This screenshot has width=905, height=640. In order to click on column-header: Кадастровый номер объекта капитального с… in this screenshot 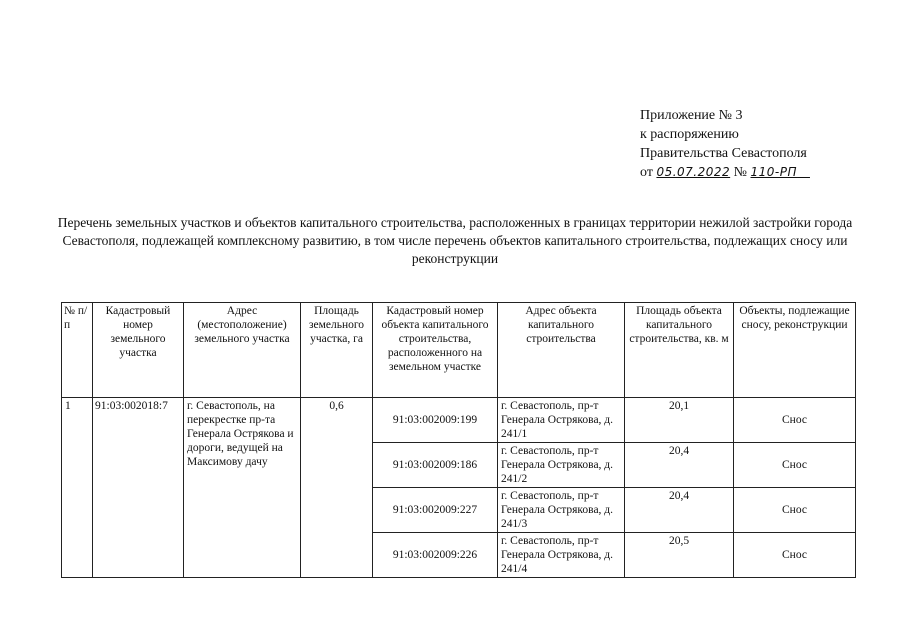, I will do `click(435, 350)`.